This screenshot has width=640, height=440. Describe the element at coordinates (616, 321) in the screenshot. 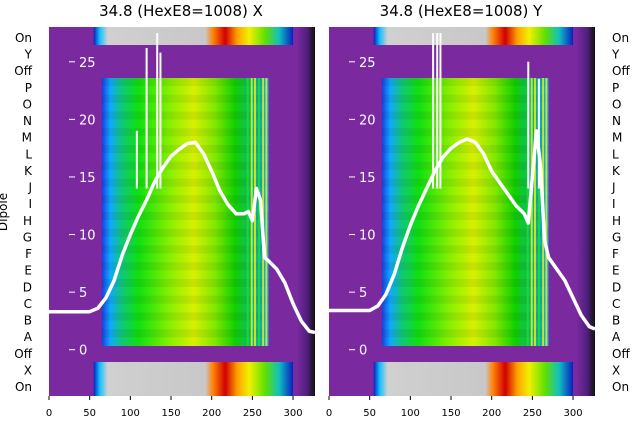

I see `row-label: B` at that location.